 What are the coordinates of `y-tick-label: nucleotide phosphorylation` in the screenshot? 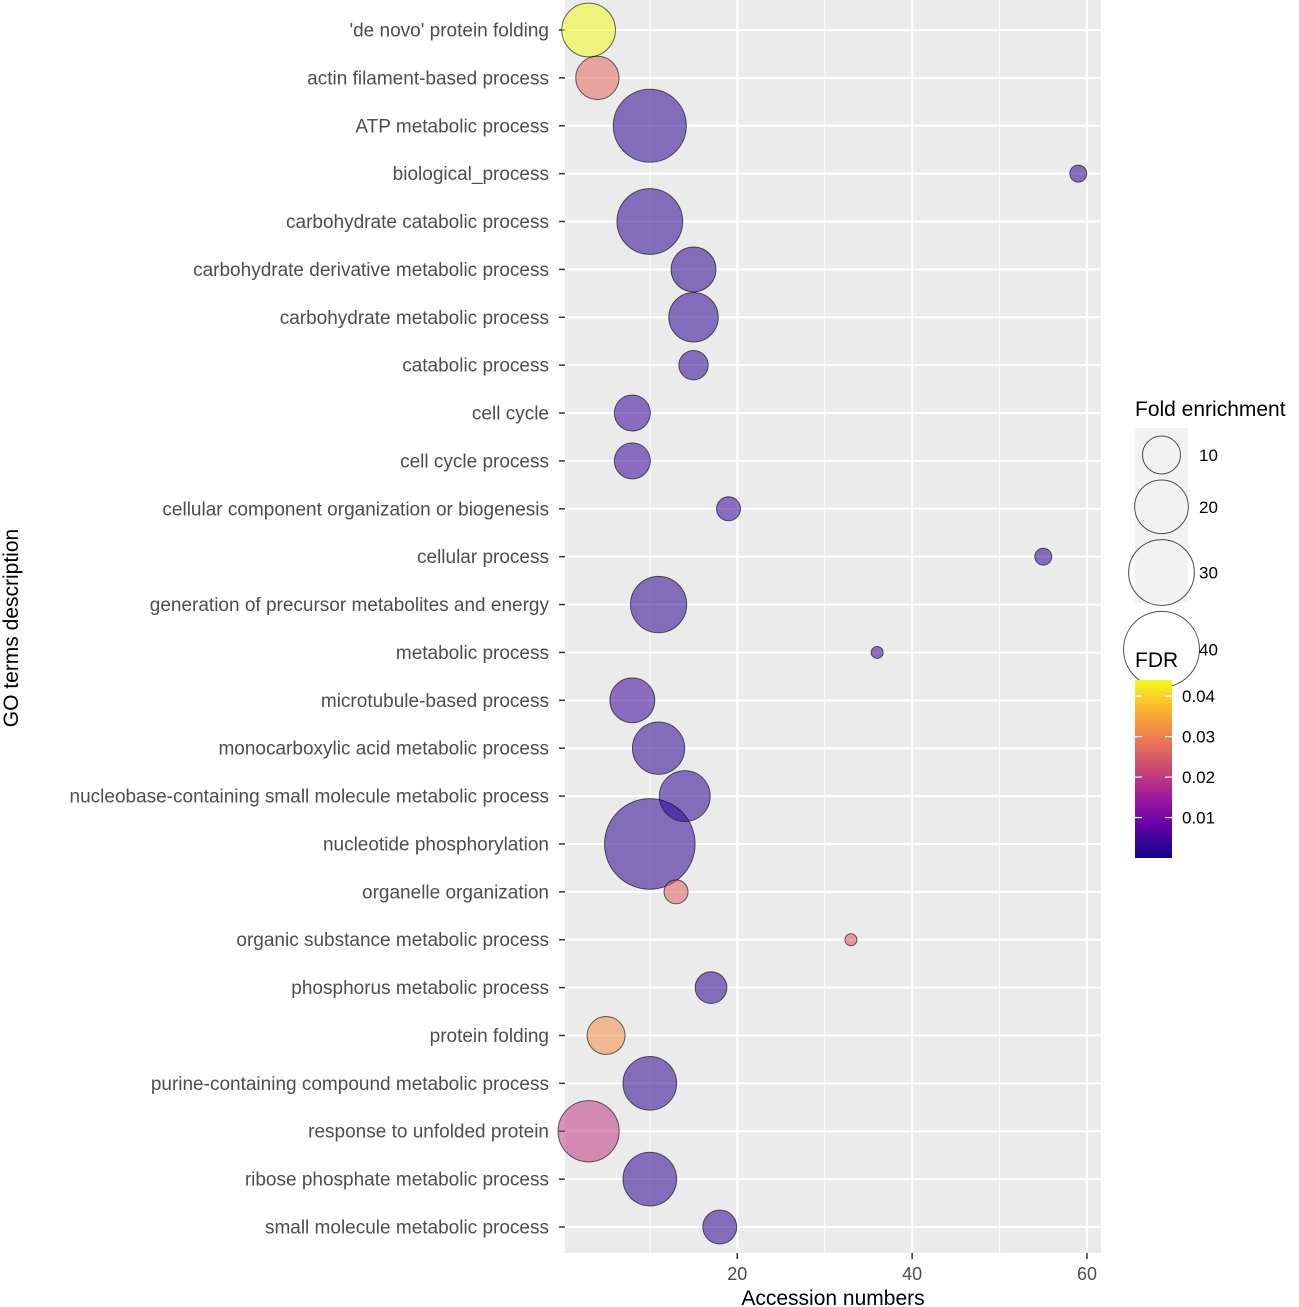 It's located at (436, 844).